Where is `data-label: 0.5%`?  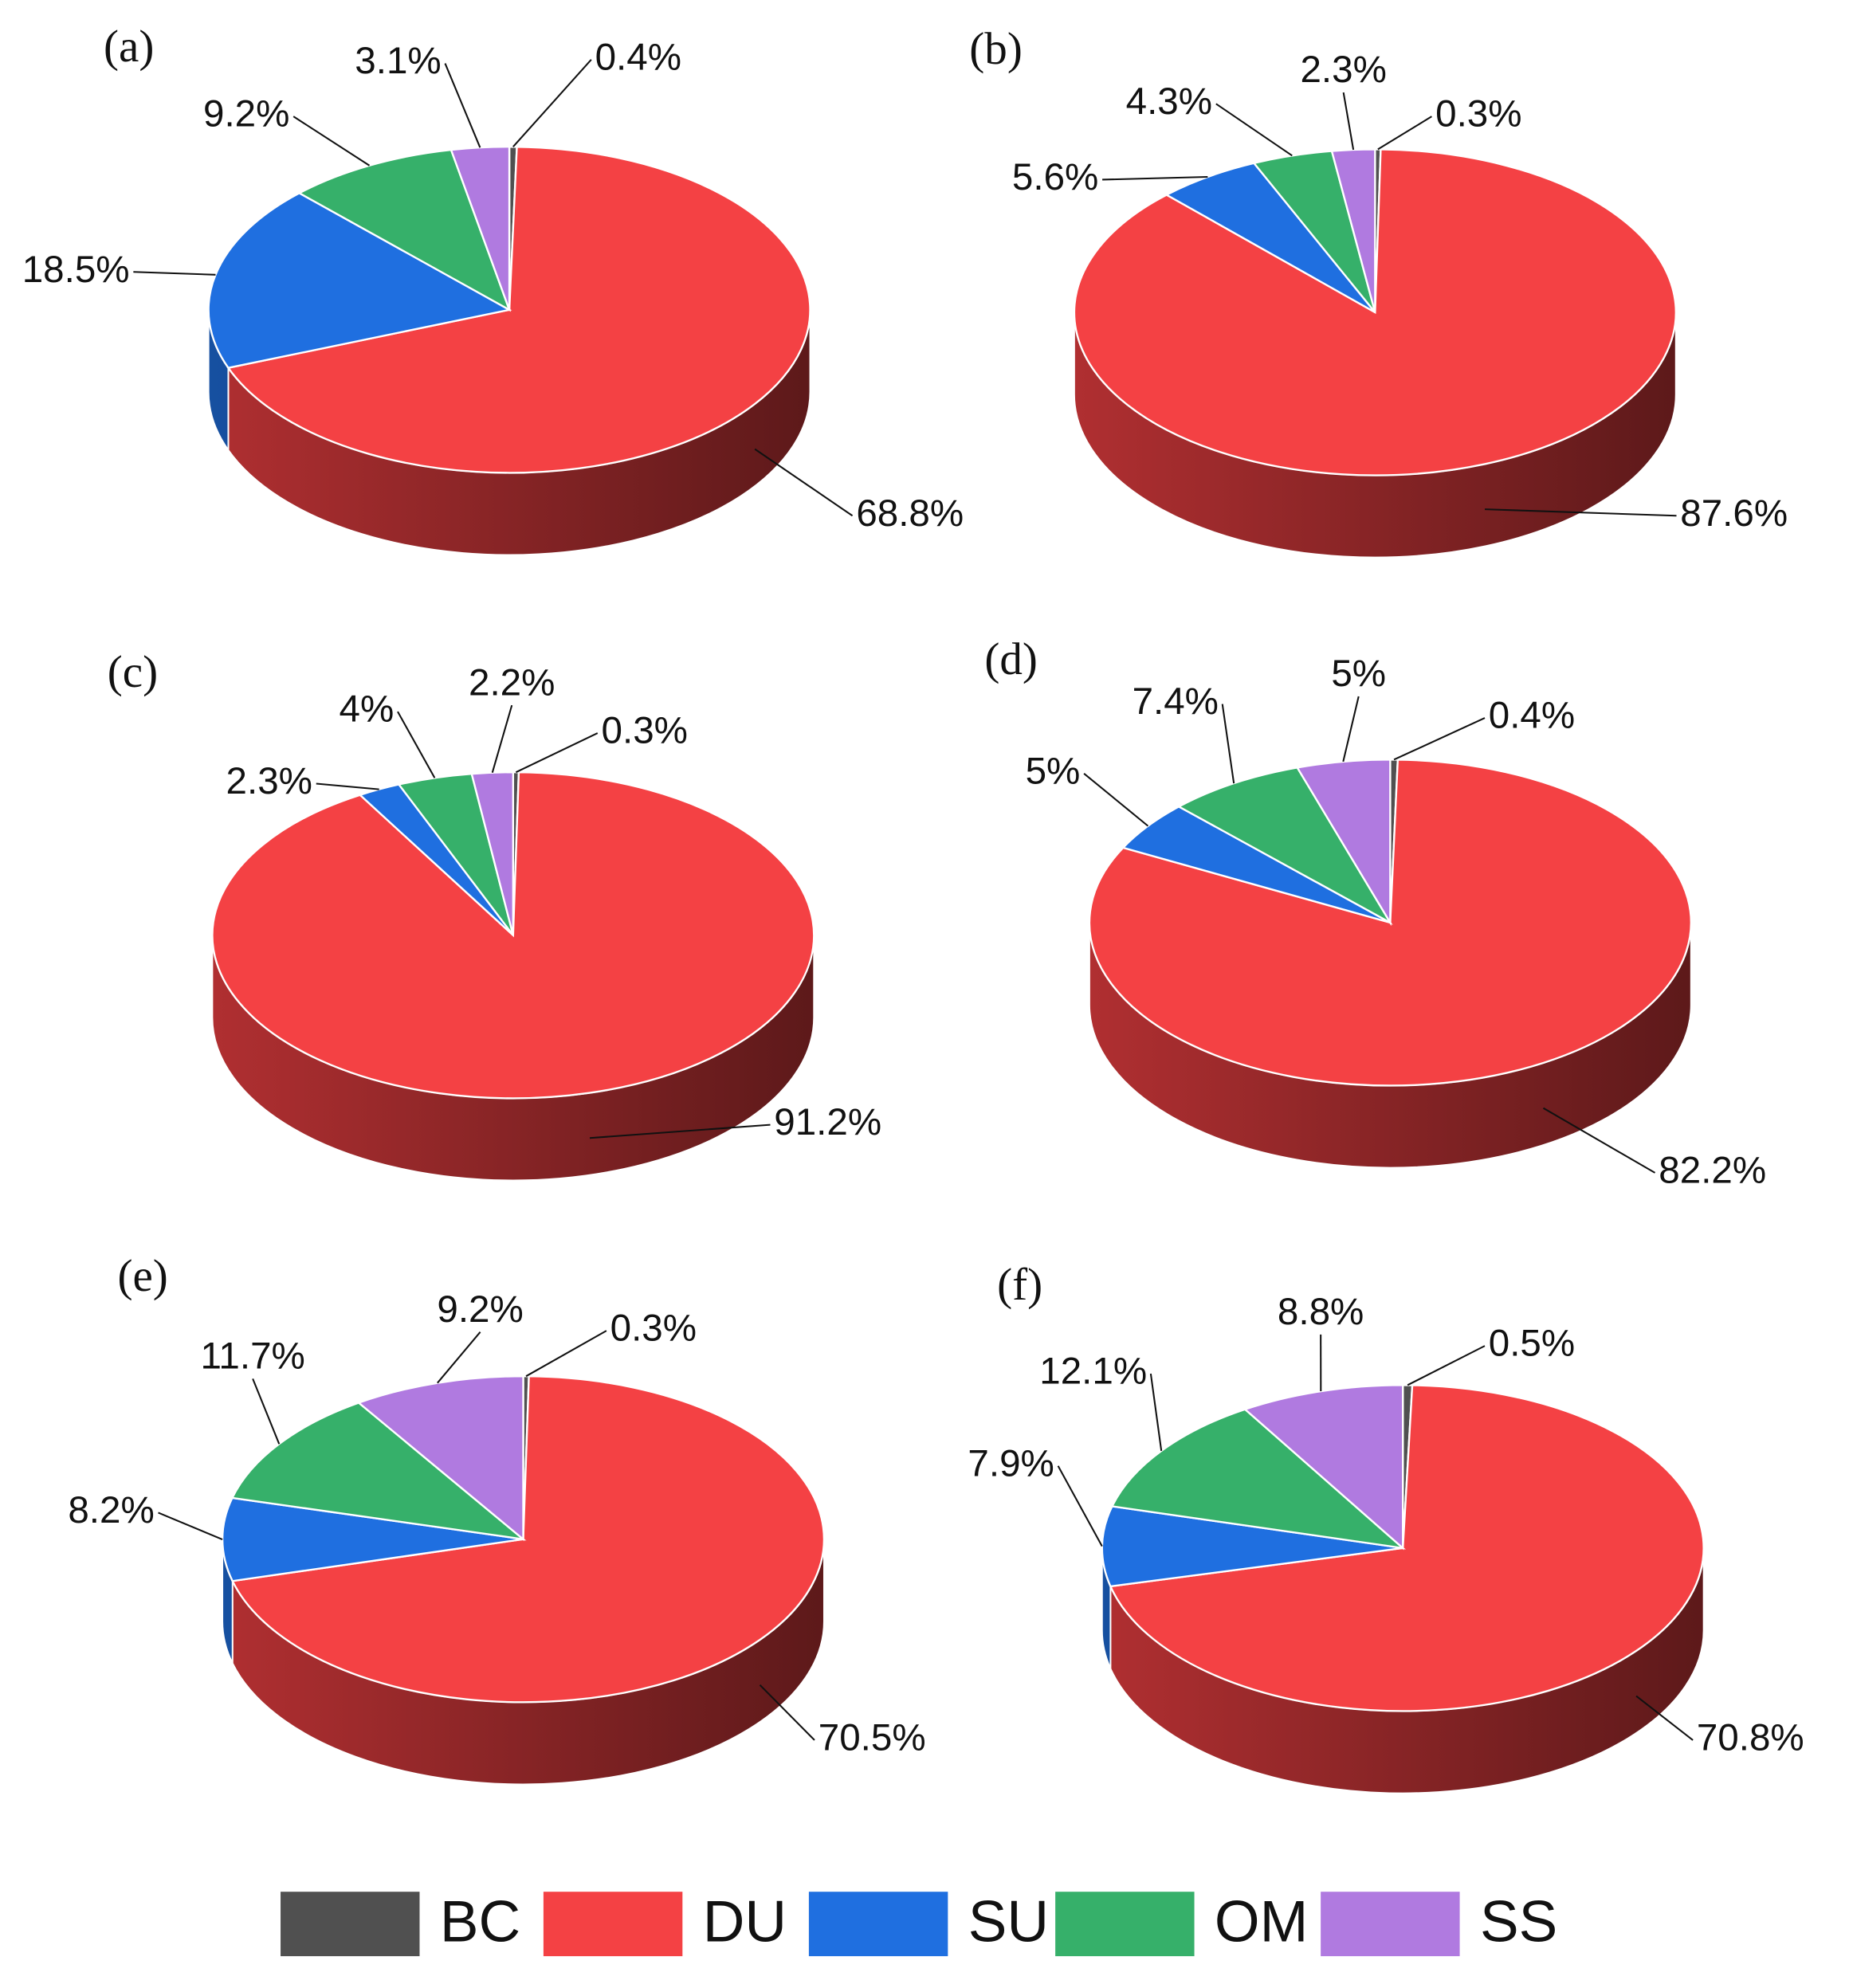 data-label: 0.5% is located at coordinates (1532, 1344).